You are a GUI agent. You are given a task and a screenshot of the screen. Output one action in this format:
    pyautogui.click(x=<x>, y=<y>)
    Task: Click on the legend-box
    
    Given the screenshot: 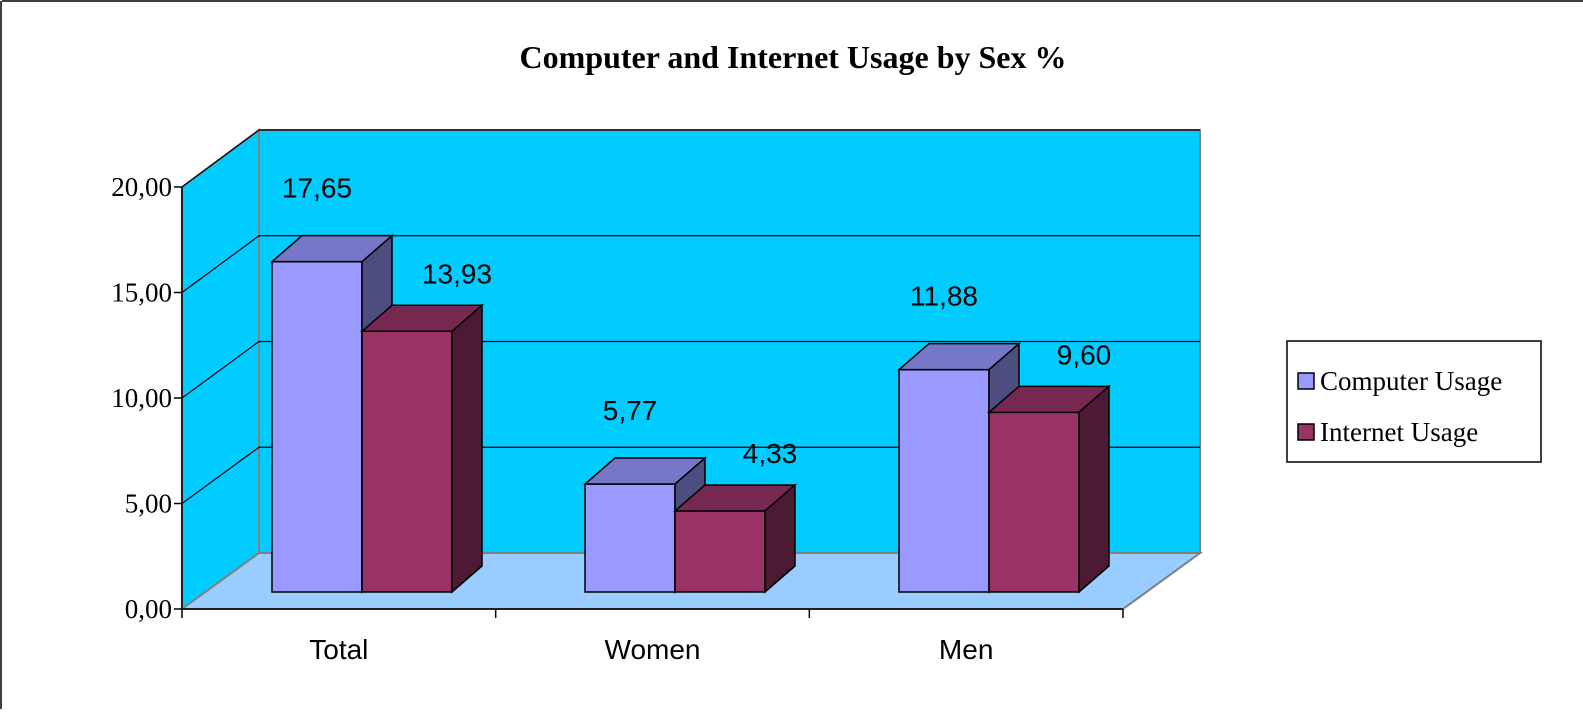 What is the action you would take?
    pyautogui.click(x=1414, y=401)
    